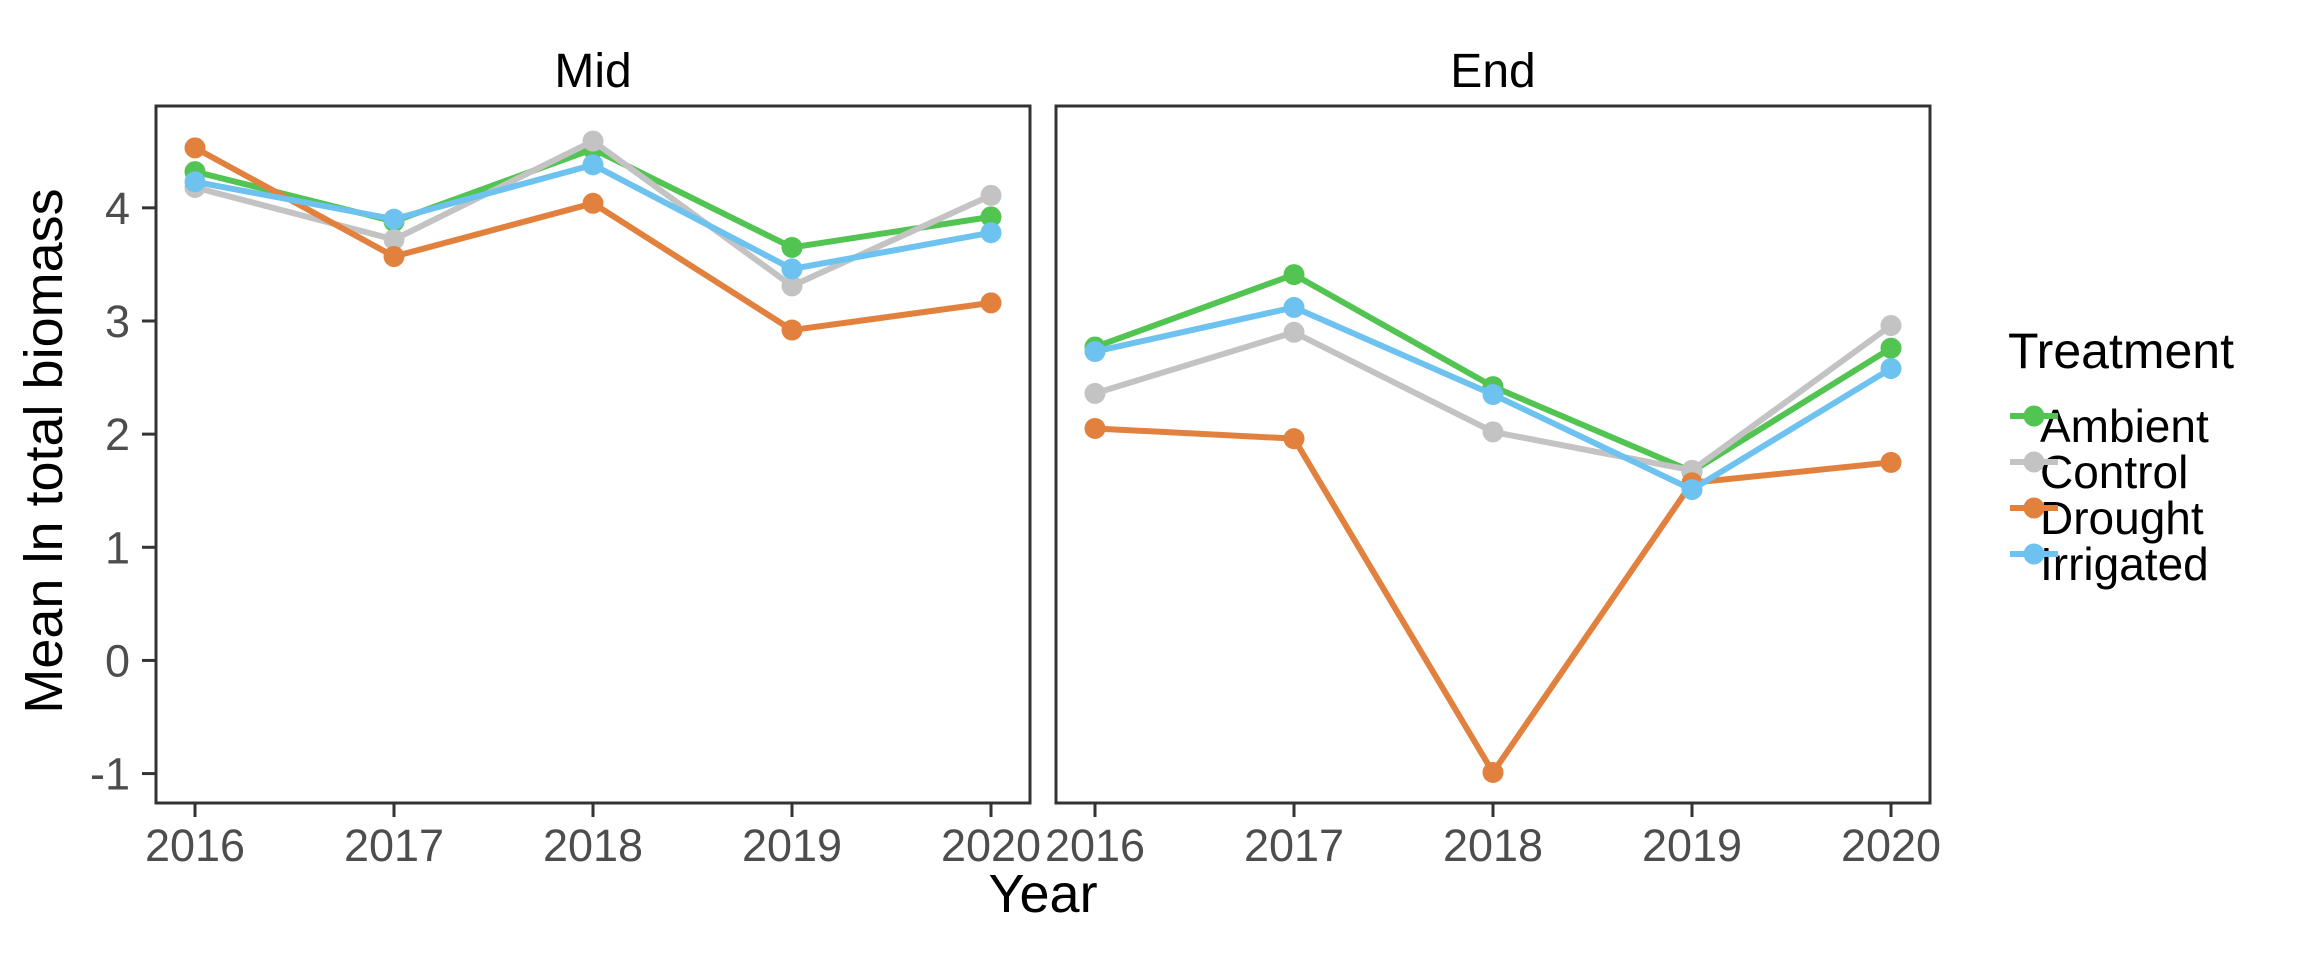  I want to click on point-irrigated-mid-2016, so click(195, 182).